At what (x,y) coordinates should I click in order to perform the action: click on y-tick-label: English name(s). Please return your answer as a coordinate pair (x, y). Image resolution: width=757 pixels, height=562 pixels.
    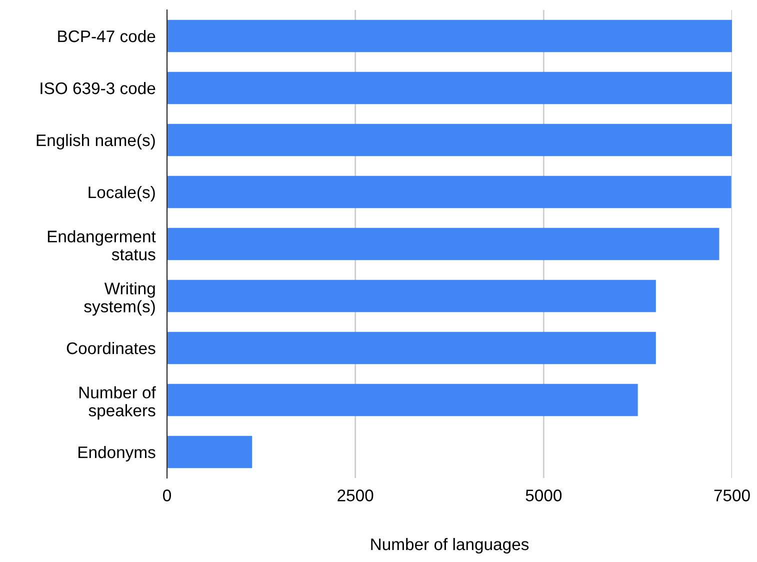
    Looking at the image, I should click on (95, 142).